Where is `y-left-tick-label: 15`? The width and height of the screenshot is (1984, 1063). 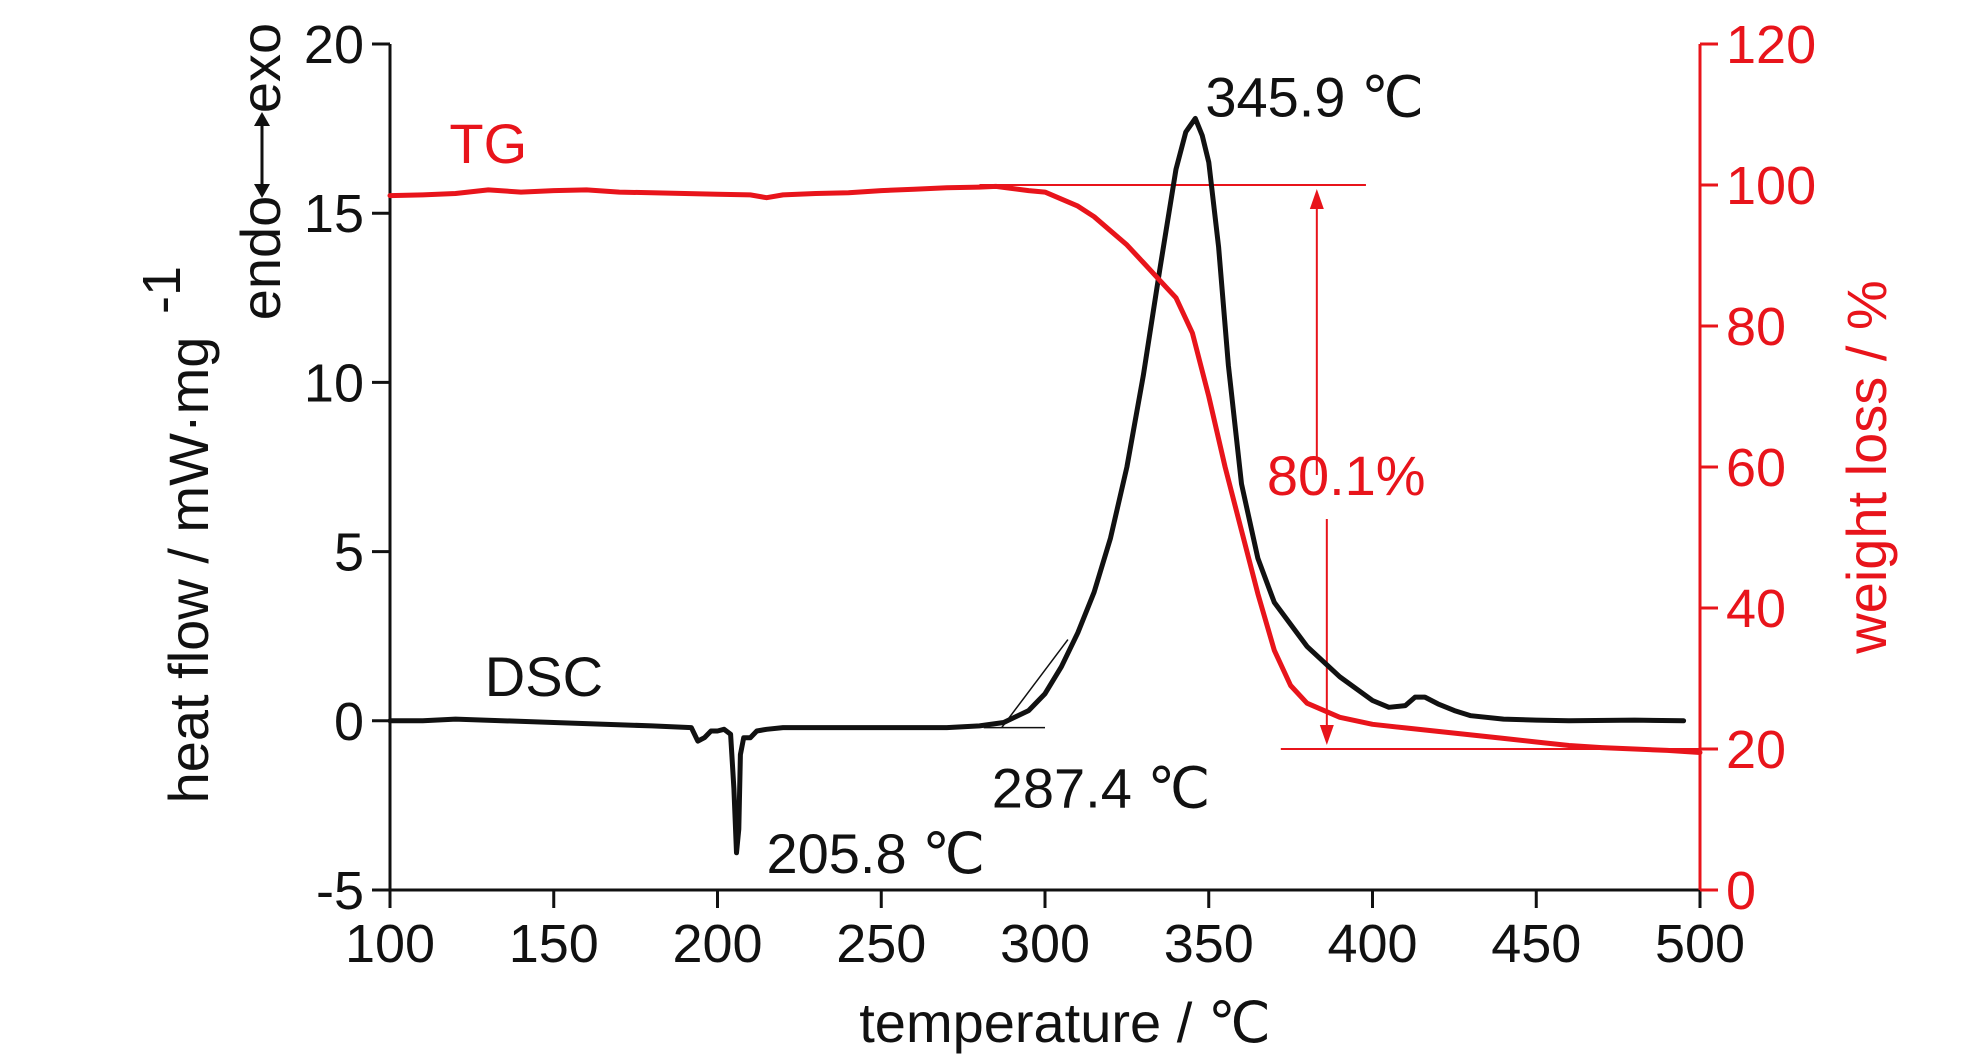
y-left-tick-label: 15 is located at coordinates (334, 214).